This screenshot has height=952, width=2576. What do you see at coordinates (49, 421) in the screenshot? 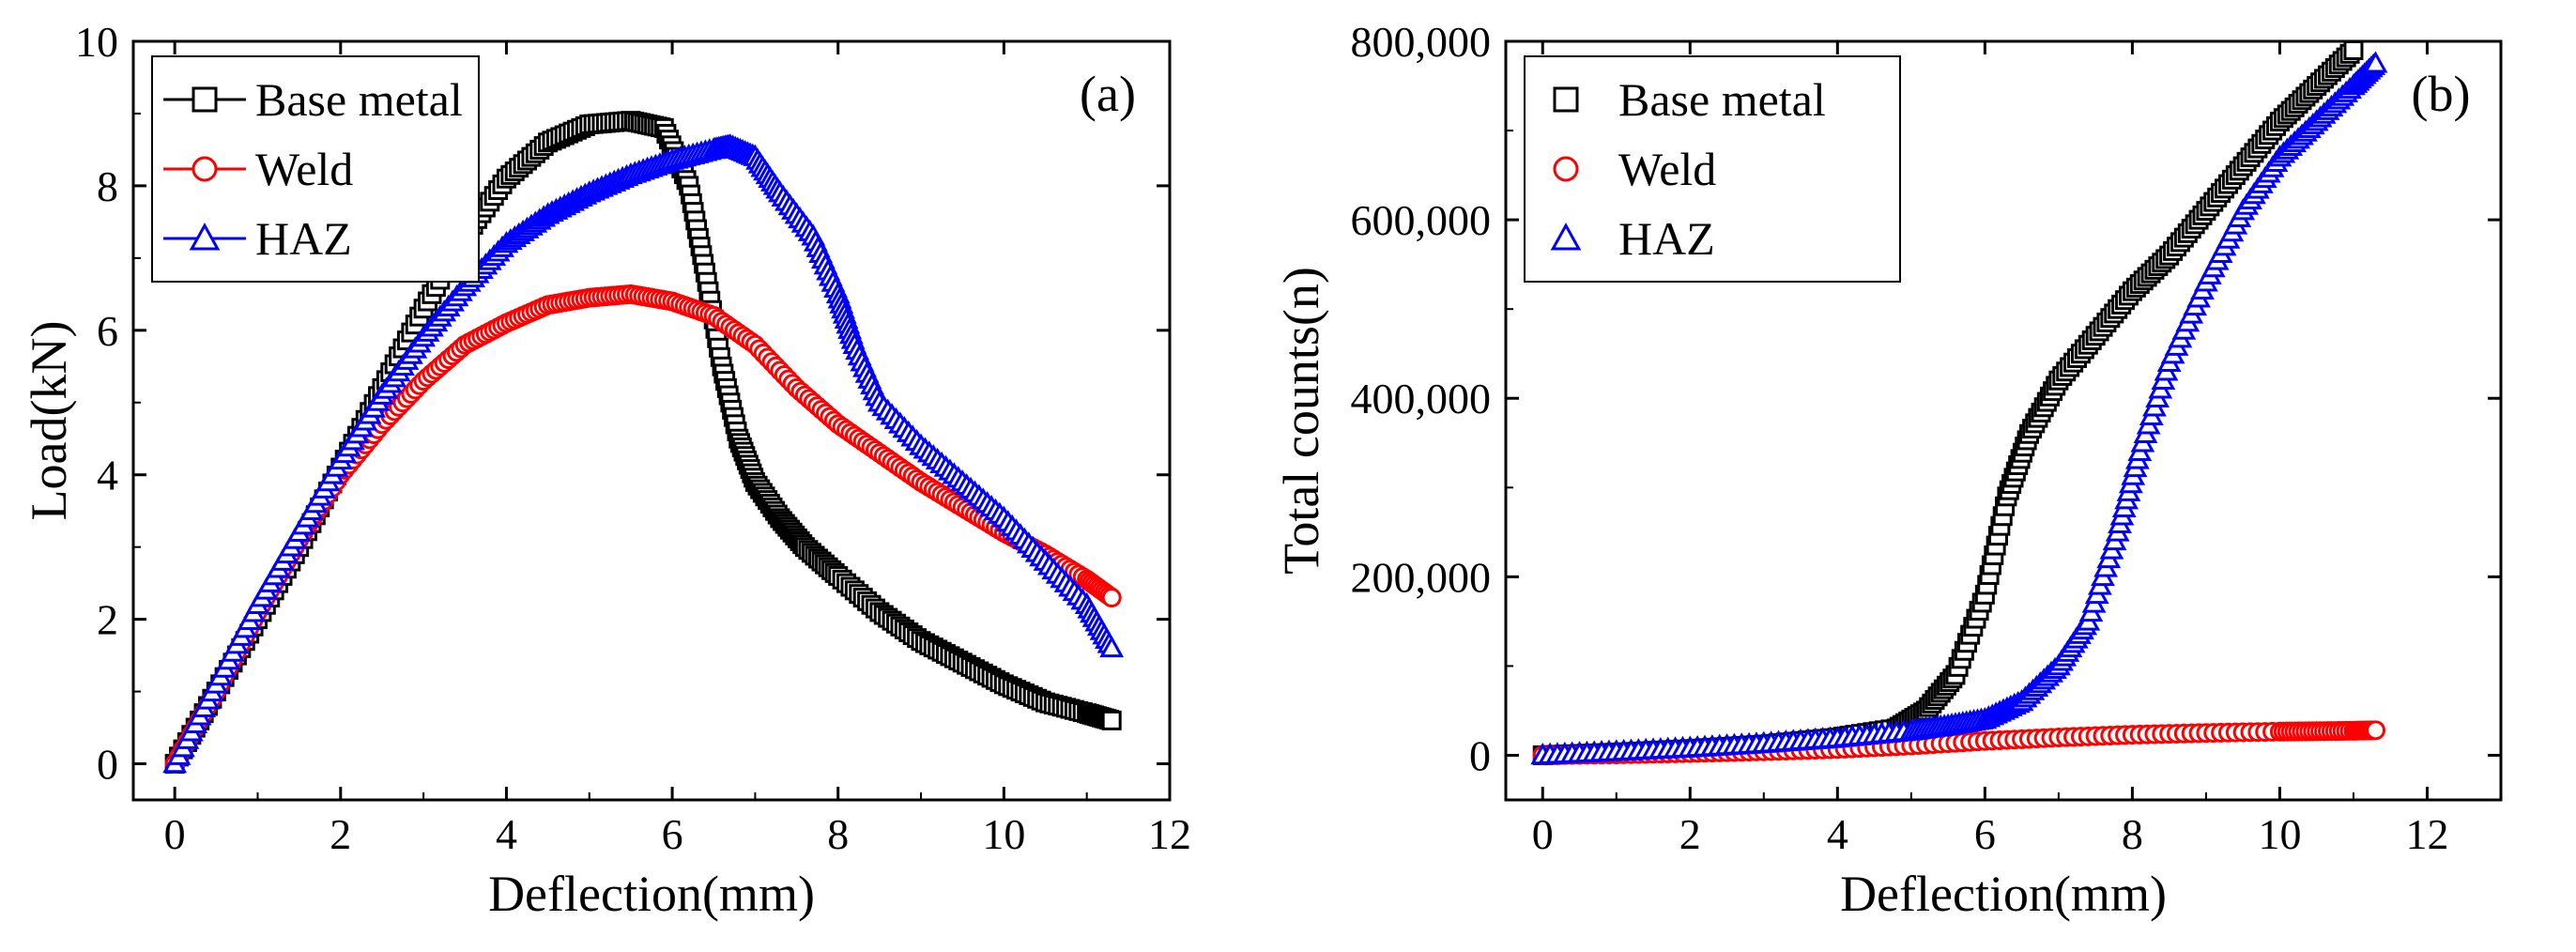
I see `y-axis-title: Load(kN)` at bounding box center [49, 421].